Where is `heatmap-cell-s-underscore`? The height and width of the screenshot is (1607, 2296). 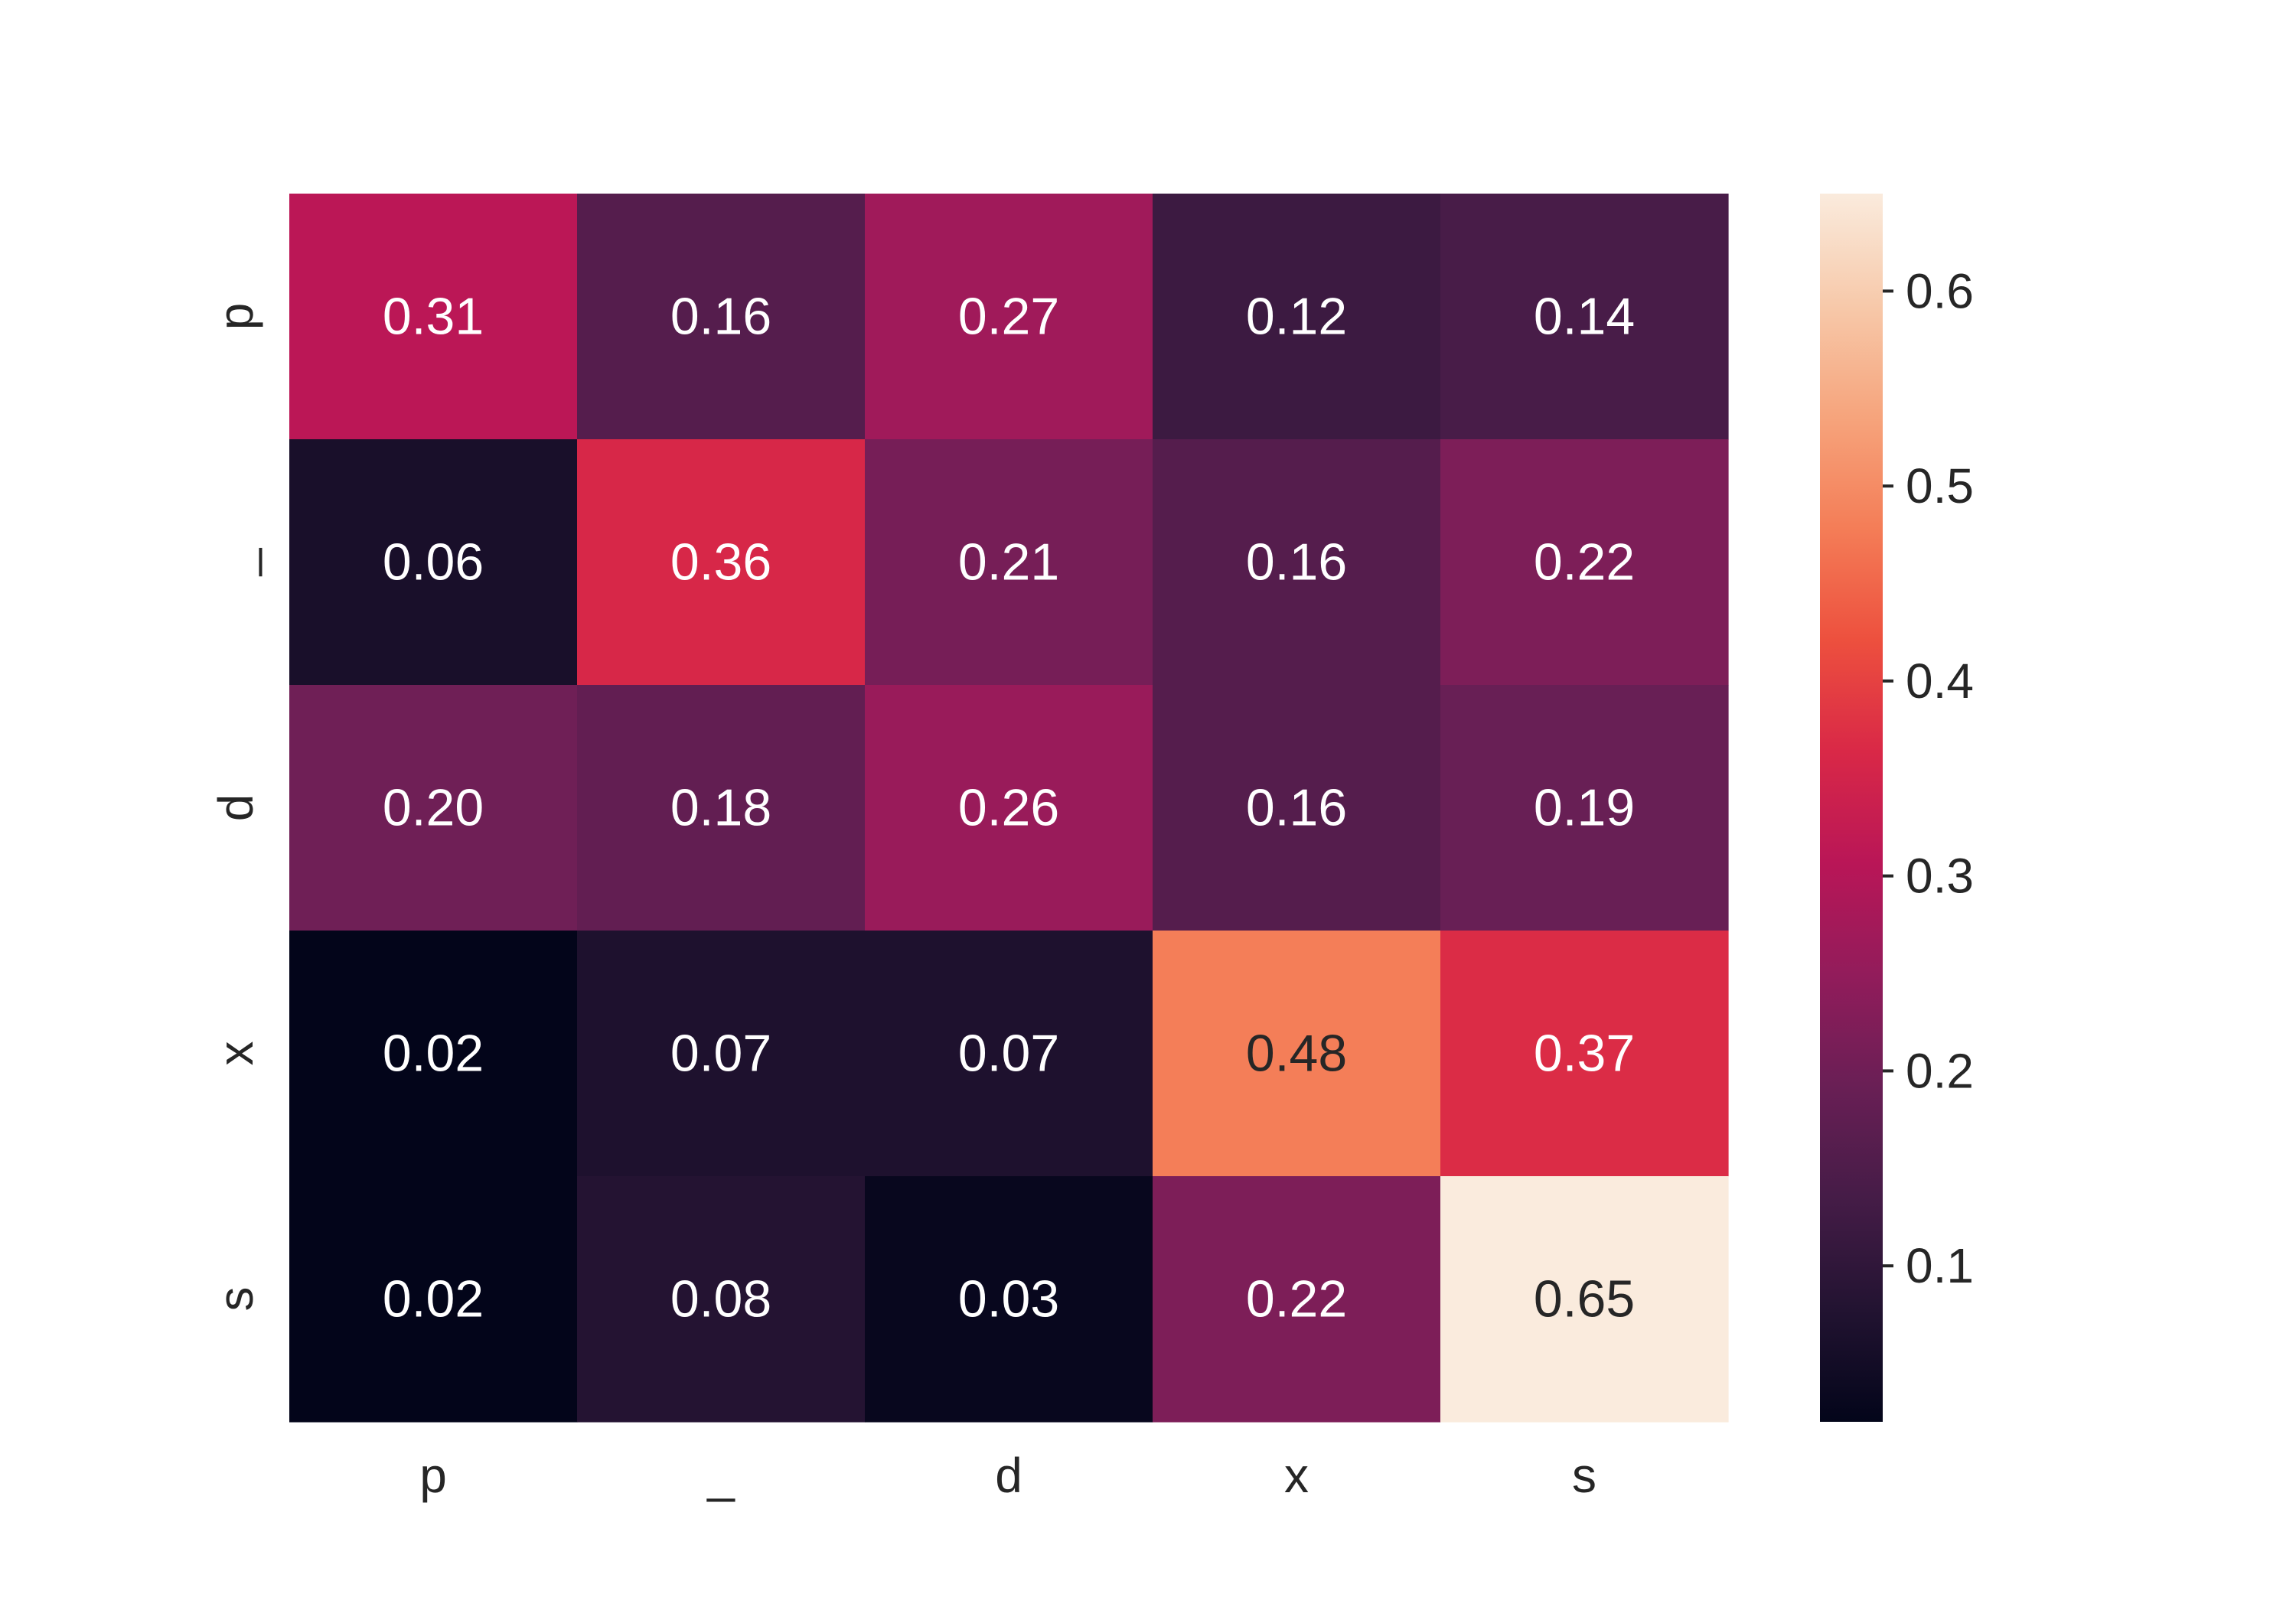
heatmap-cell-s-underscore is located at coordinates (721, 1299).